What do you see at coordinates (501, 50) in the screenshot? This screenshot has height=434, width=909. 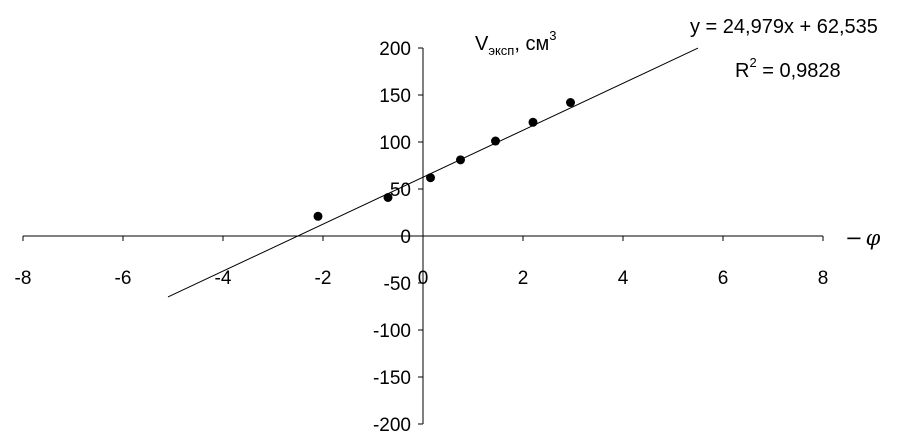 I see `y-axis-label-sub: эксп` at bounding box center [501, 50].